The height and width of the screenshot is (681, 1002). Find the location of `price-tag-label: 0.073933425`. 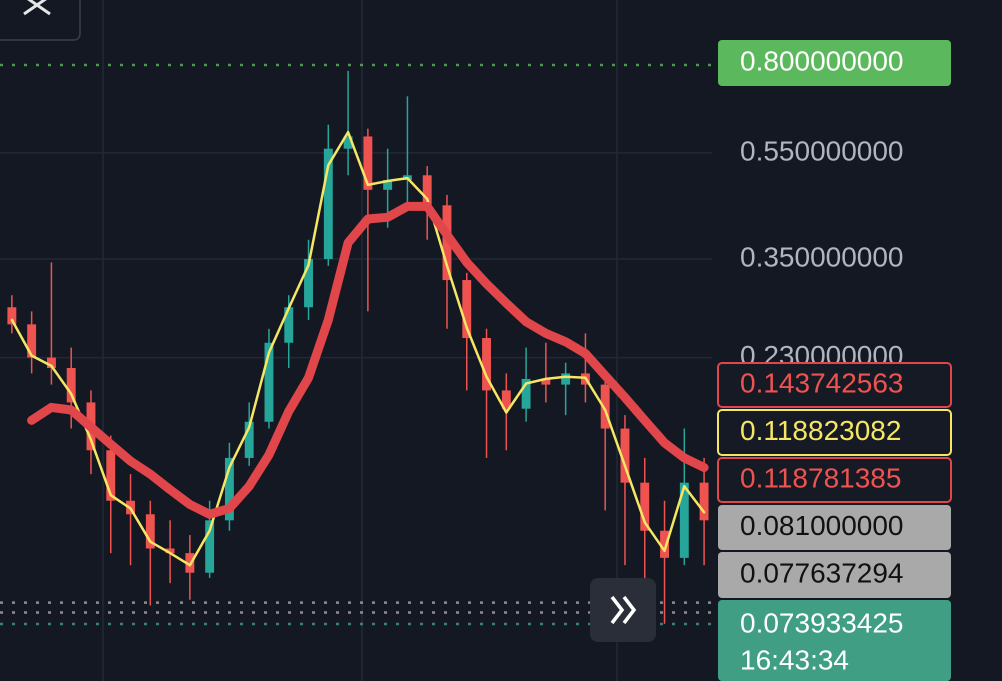

price-tag-label: 0.073933425 is located at coordinates (822, 622).